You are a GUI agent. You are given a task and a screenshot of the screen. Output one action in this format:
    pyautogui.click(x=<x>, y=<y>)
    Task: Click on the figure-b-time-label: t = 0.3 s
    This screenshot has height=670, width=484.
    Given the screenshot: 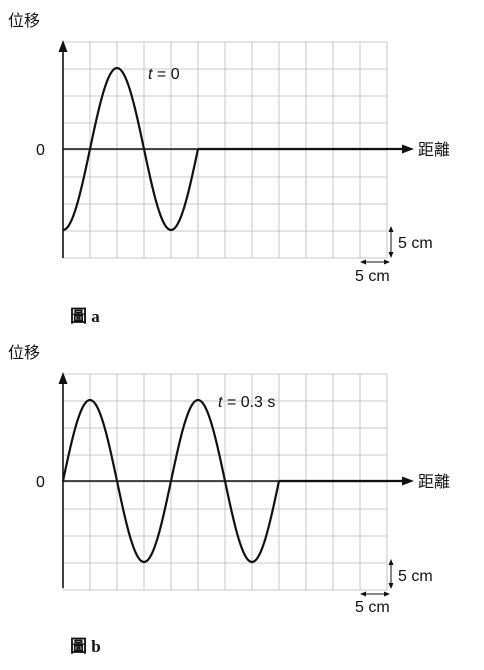 What is the action you would take?
    pyautogui.click(x=246, y=402)
    